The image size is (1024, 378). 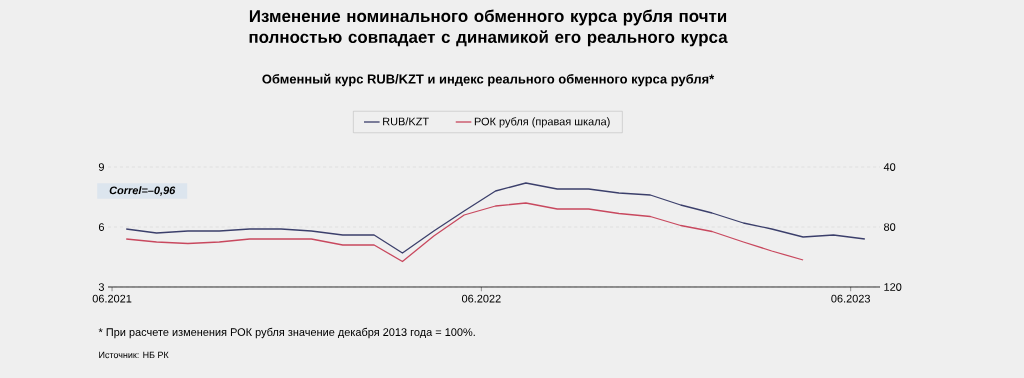 What do you see at coordinates (101, 227) in the screenshot?
I see `y-tick-label: 6` at bounding box center [101, 227].